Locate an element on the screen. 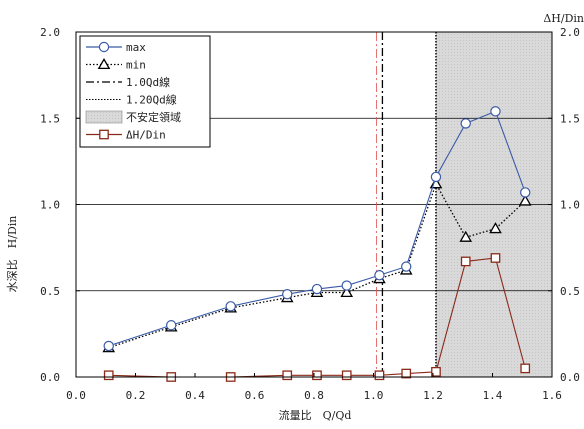 The width and height of the screenshot is (584, 429). legend-label: 不安定領域 is located at coordinates (153, 117).